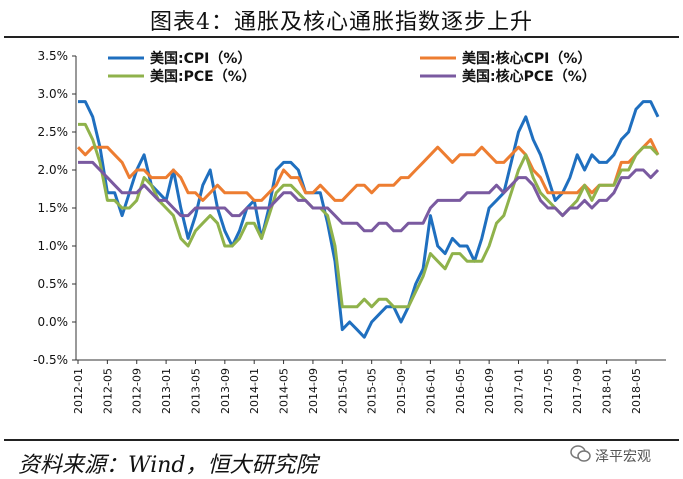  I want to click on legend-label-1: 美国:CPI（%）, so click(200, 58).